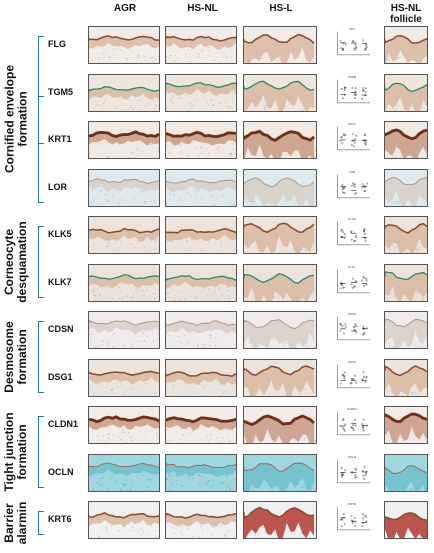  I want to click on tissue-image-klk7-hs-l, so click(280, 283).